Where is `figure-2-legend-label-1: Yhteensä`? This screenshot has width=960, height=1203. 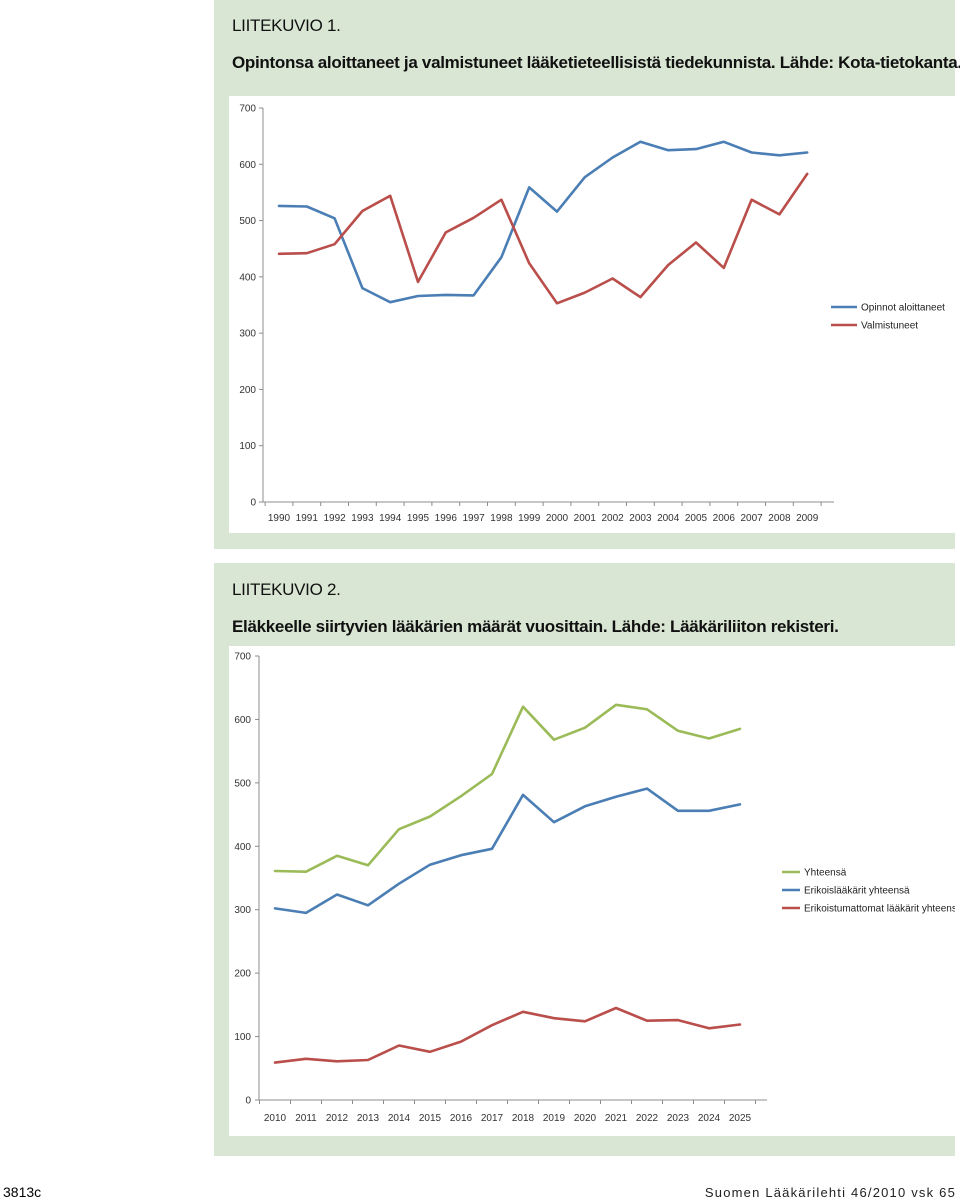
figure-2-legend-label-1: Yhteensä is located at coordinates (825, 873).